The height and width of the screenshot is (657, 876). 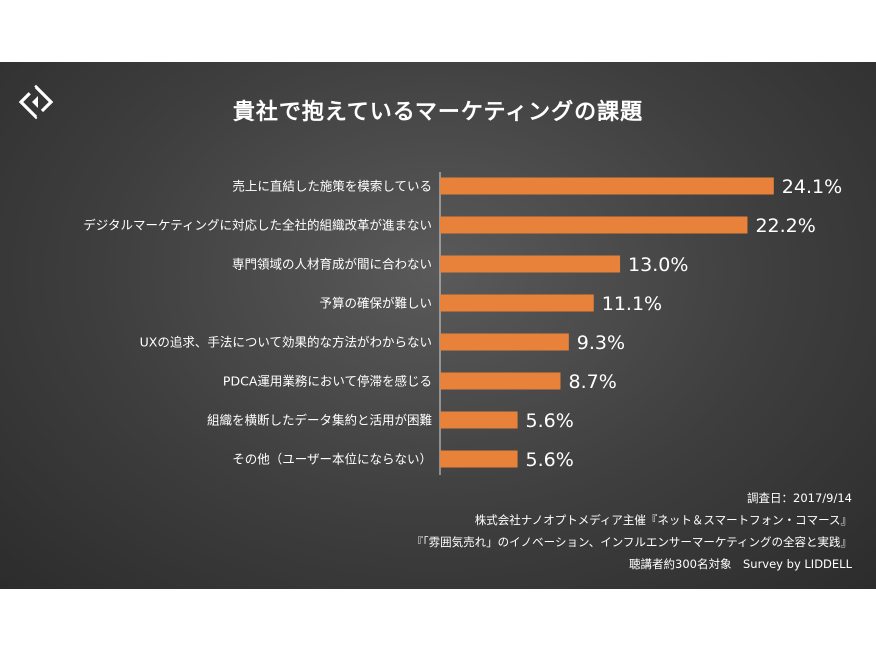 I want to click on category-label: 組織を横断したデータ集約と活用が困難, so click(x=319, y=420).